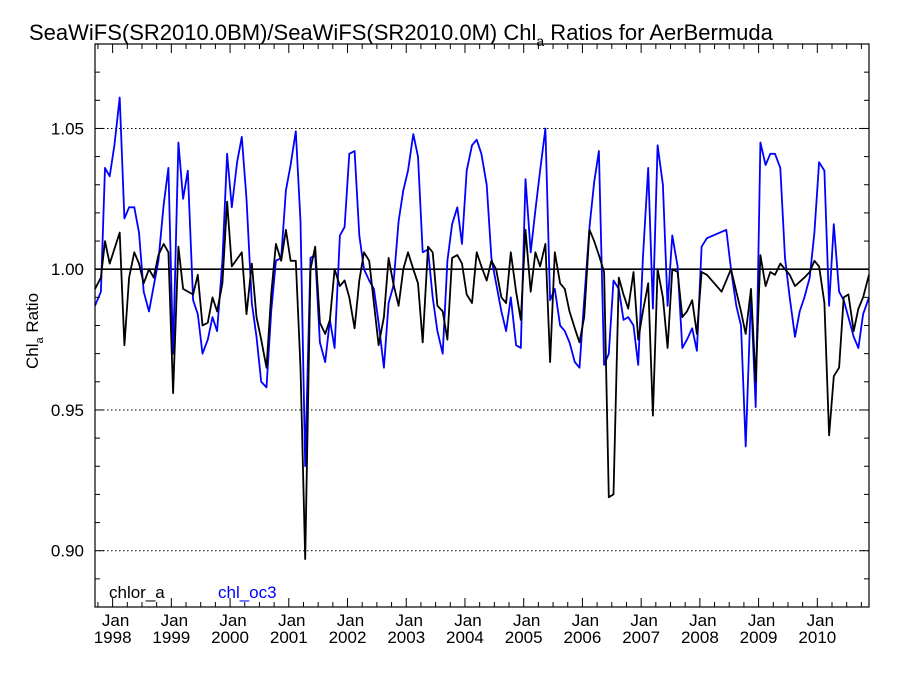 The height and width of the screenshot is (675, 900). What do you see at coordinates (32, 357) in the screenshot?
I see `y-axis-label-main: Chl` at bounding box center [32, 357].